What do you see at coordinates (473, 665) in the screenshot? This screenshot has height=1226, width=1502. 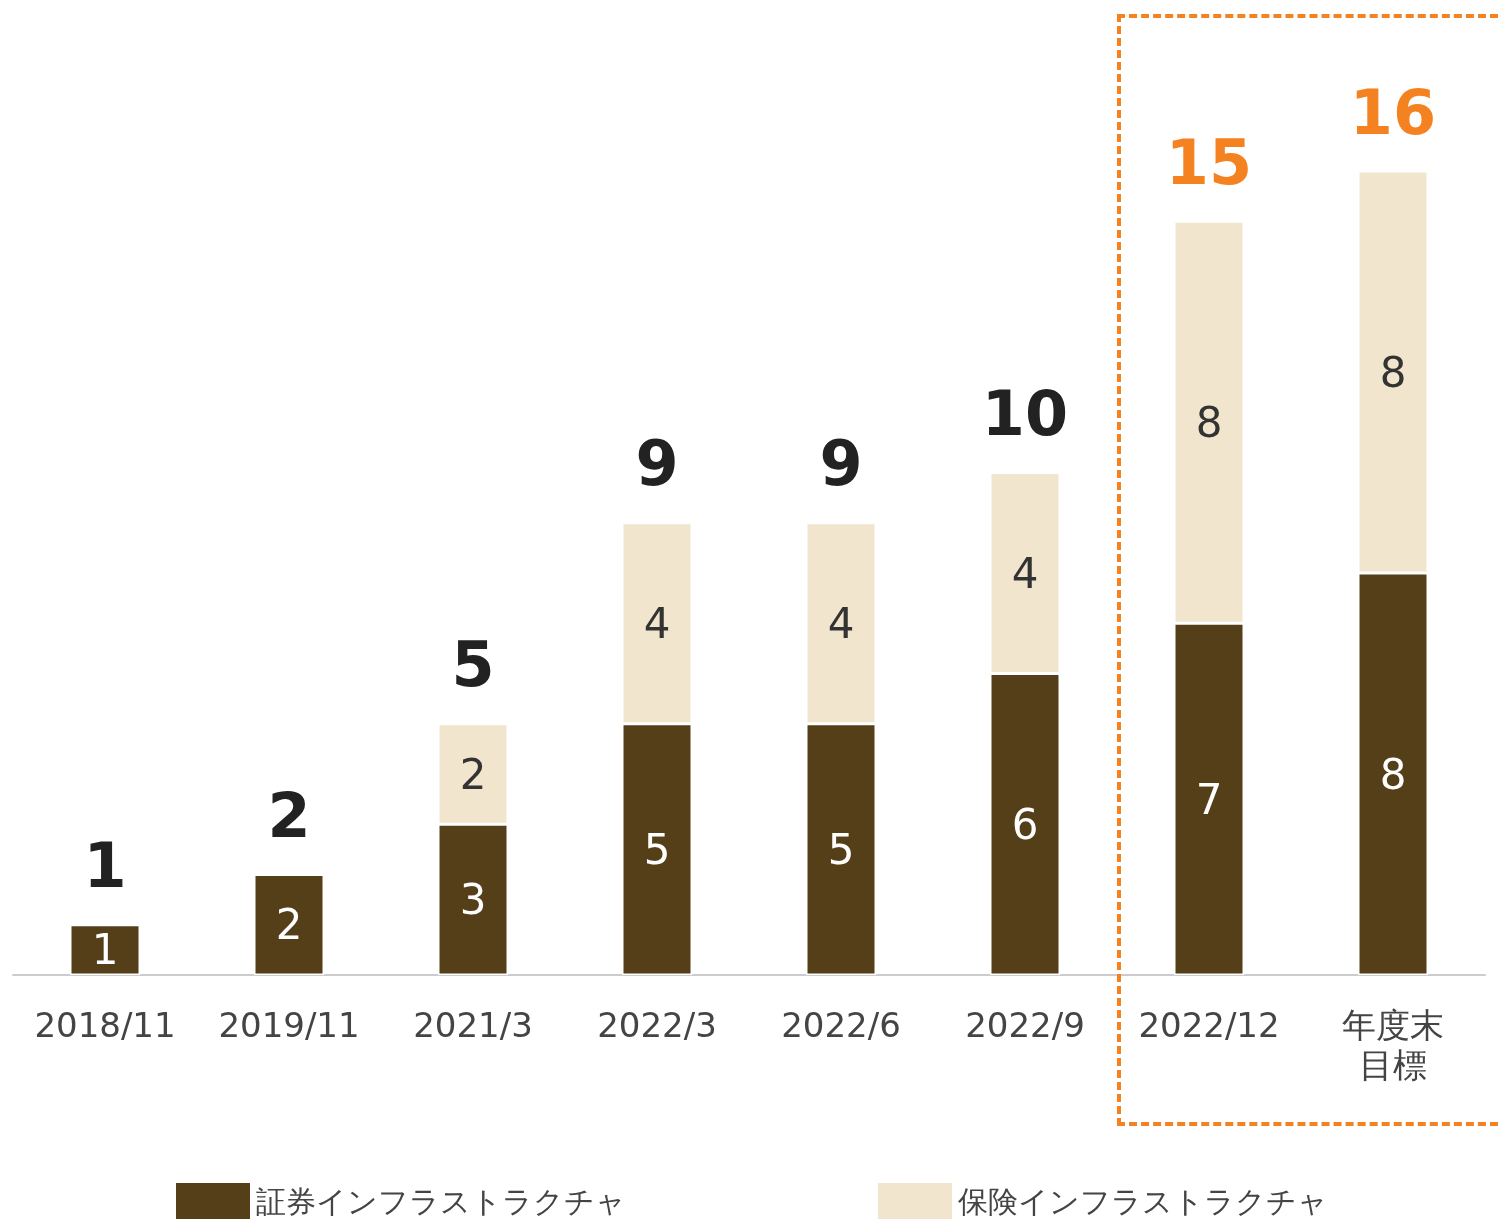 I see `total-label: 5` at bounding box center [473, 665].